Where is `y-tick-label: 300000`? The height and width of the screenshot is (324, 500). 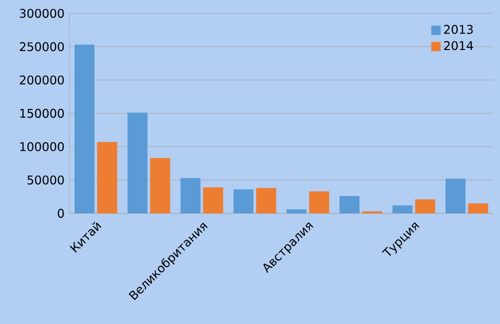 y-tick-label: 300000 is located at coordinates (42, 13).